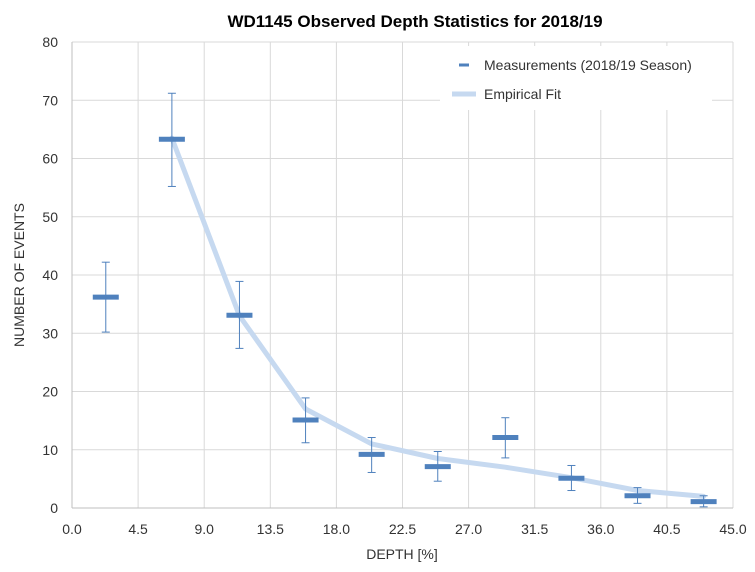  I want to click on y-tick-label: 40, so click(50, 275).